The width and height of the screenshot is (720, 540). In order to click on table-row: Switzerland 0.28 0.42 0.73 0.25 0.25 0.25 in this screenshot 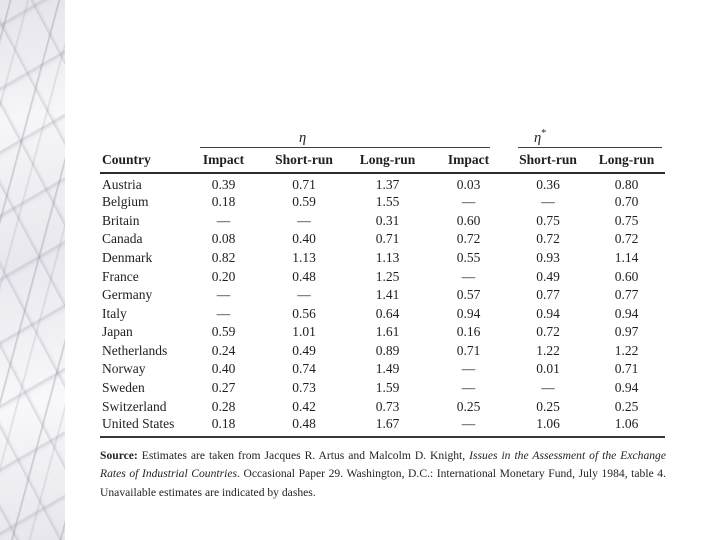, I will do `click(382, 406)`.